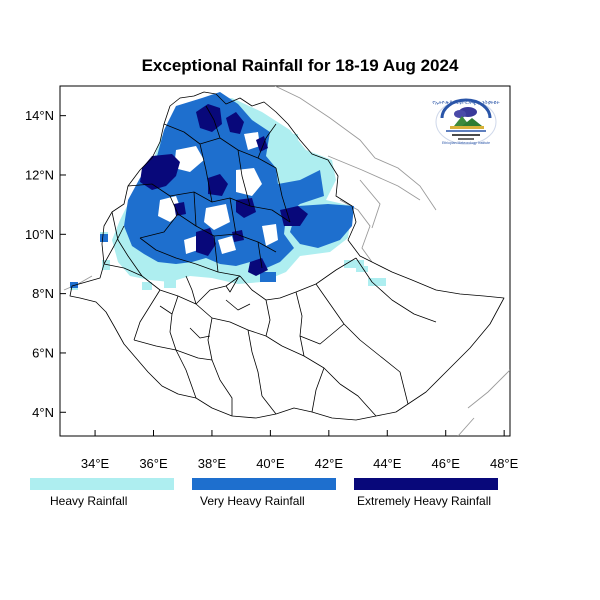 Image resolution: width=600 pixels, height=600 pixels. Describe the element at coordinates (212, 463) in the screenshot. I see `x-tick-label: 38°E` at that location.